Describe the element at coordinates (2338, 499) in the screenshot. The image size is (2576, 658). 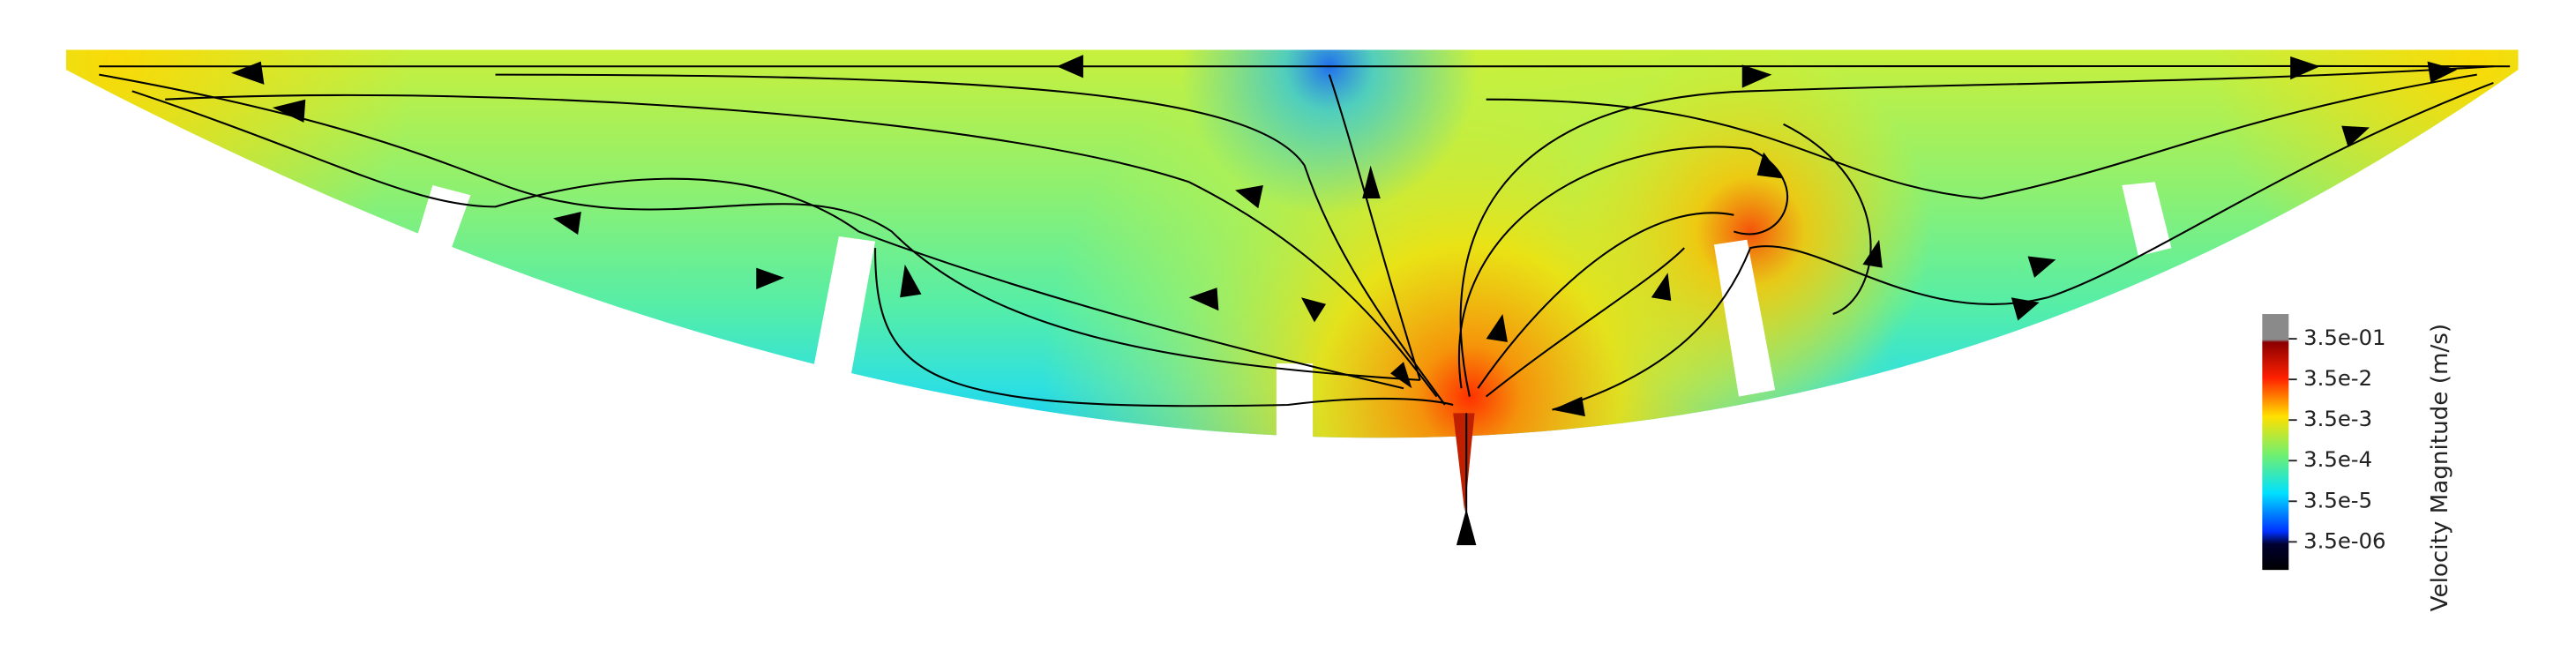
I see `colorbar-label: 3.5e-5` at that location.